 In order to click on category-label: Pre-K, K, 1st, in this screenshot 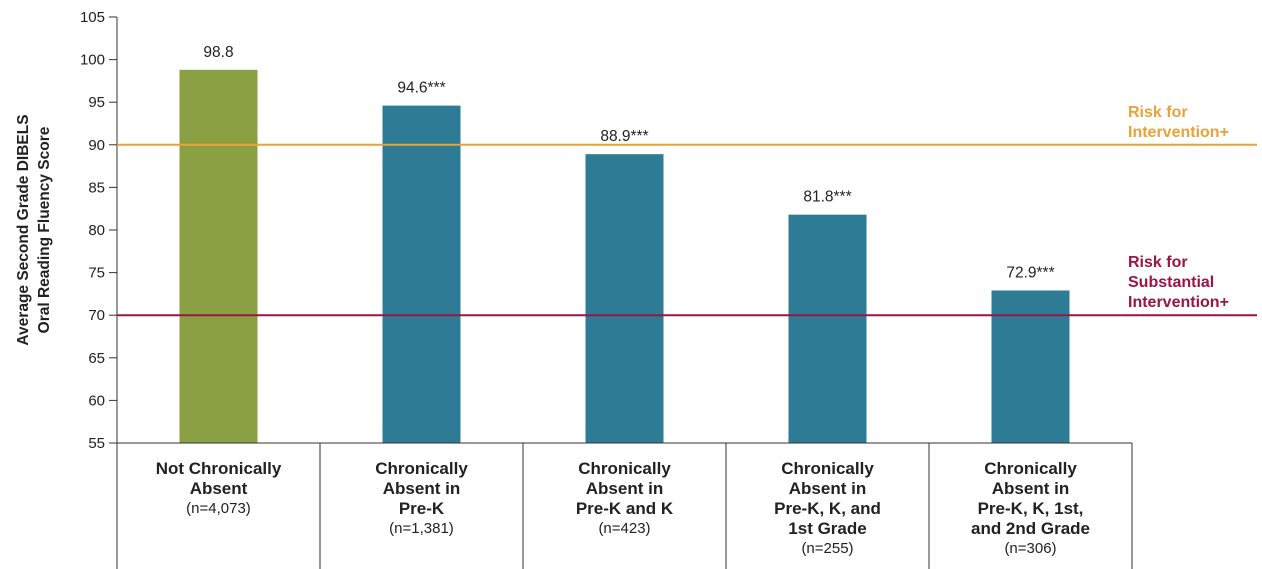, I will do `click(1031, 508)`.